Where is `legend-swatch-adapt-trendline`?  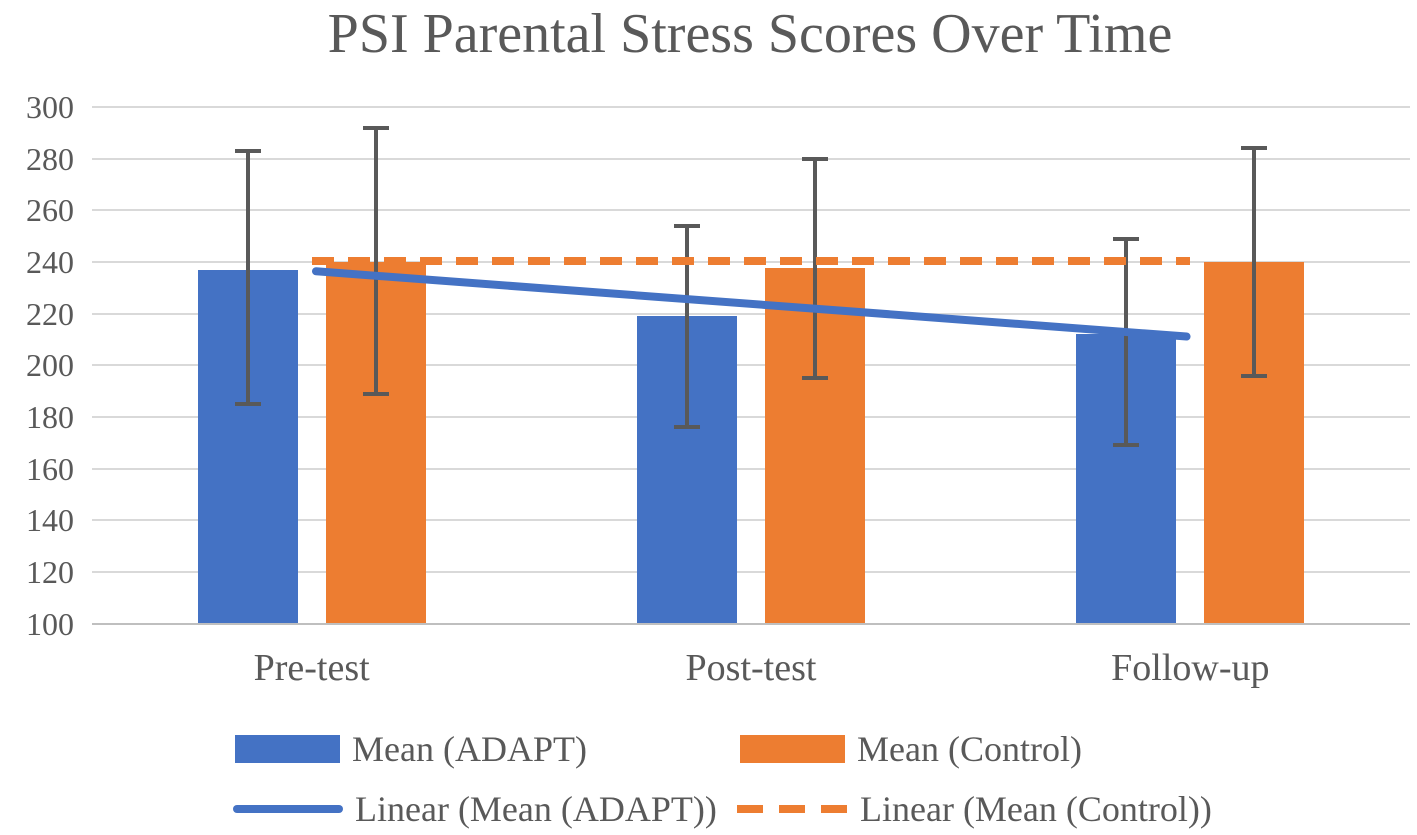 legend-swatch-adapt-trendline is located at coordinates (288, 809).